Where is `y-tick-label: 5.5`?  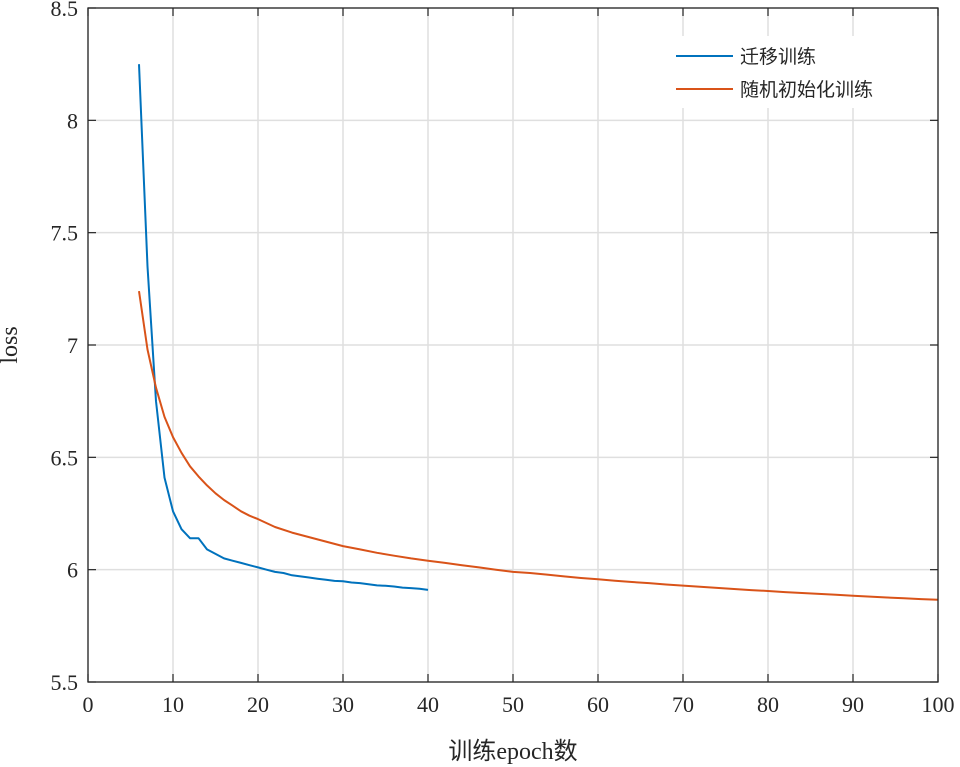
y-tick-label: 5.5 is located at coordinates (65, 682).